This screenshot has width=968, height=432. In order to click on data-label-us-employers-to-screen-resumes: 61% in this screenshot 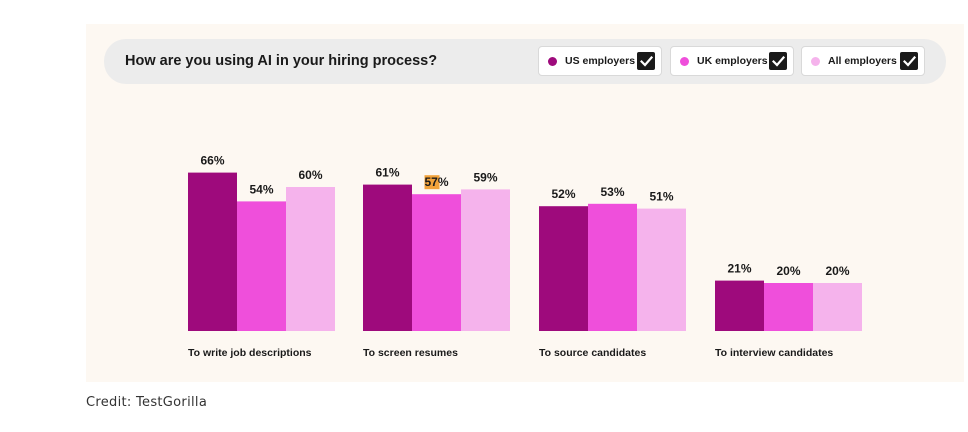, I will do `click(387, 173)`.